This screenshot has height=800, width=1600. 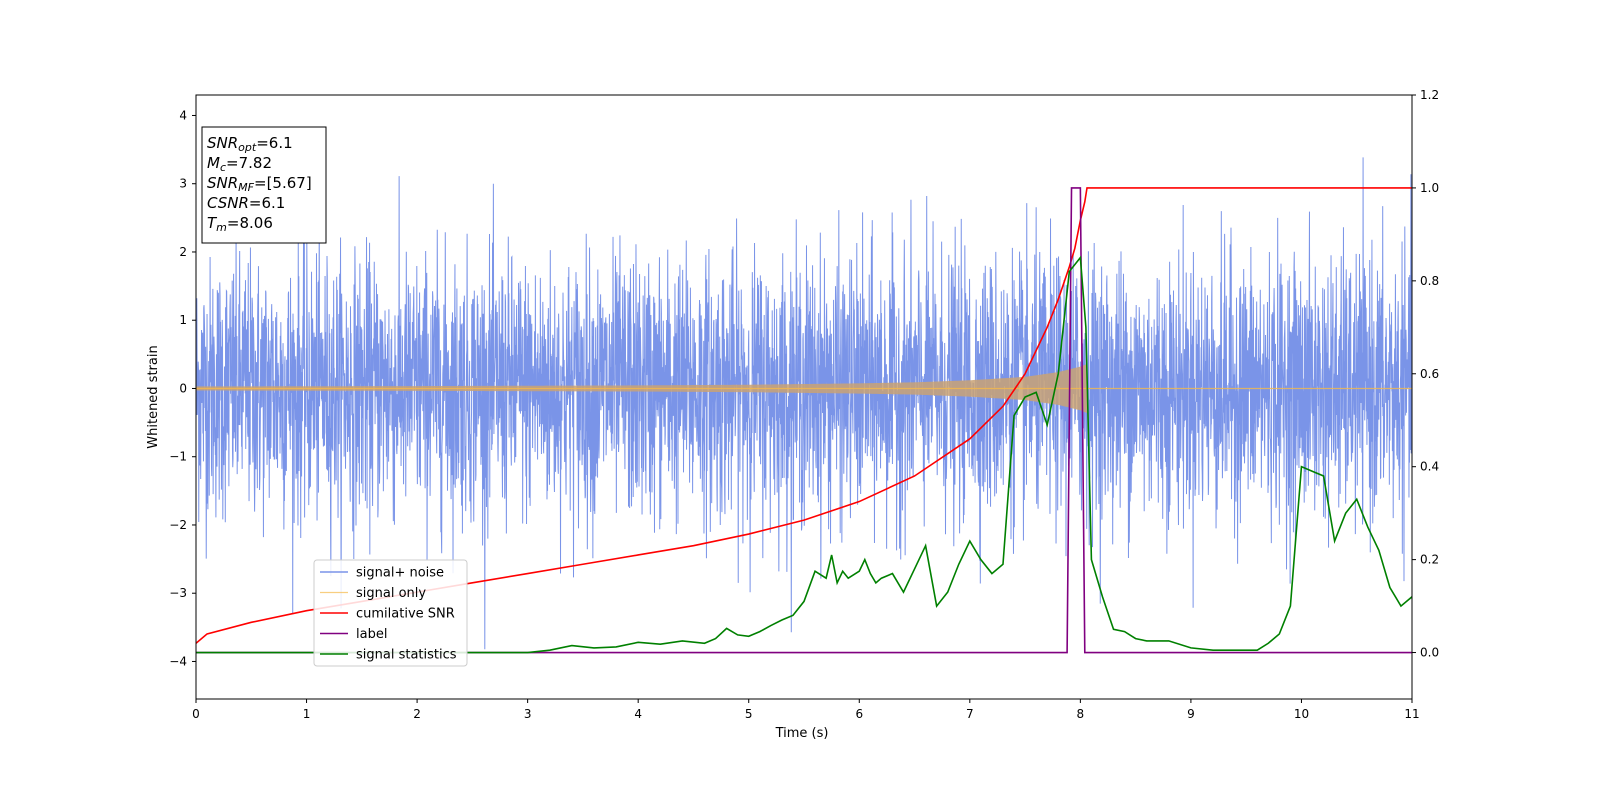 I want to click on y-left-tick-label: 0, so click(x=183, y=388).